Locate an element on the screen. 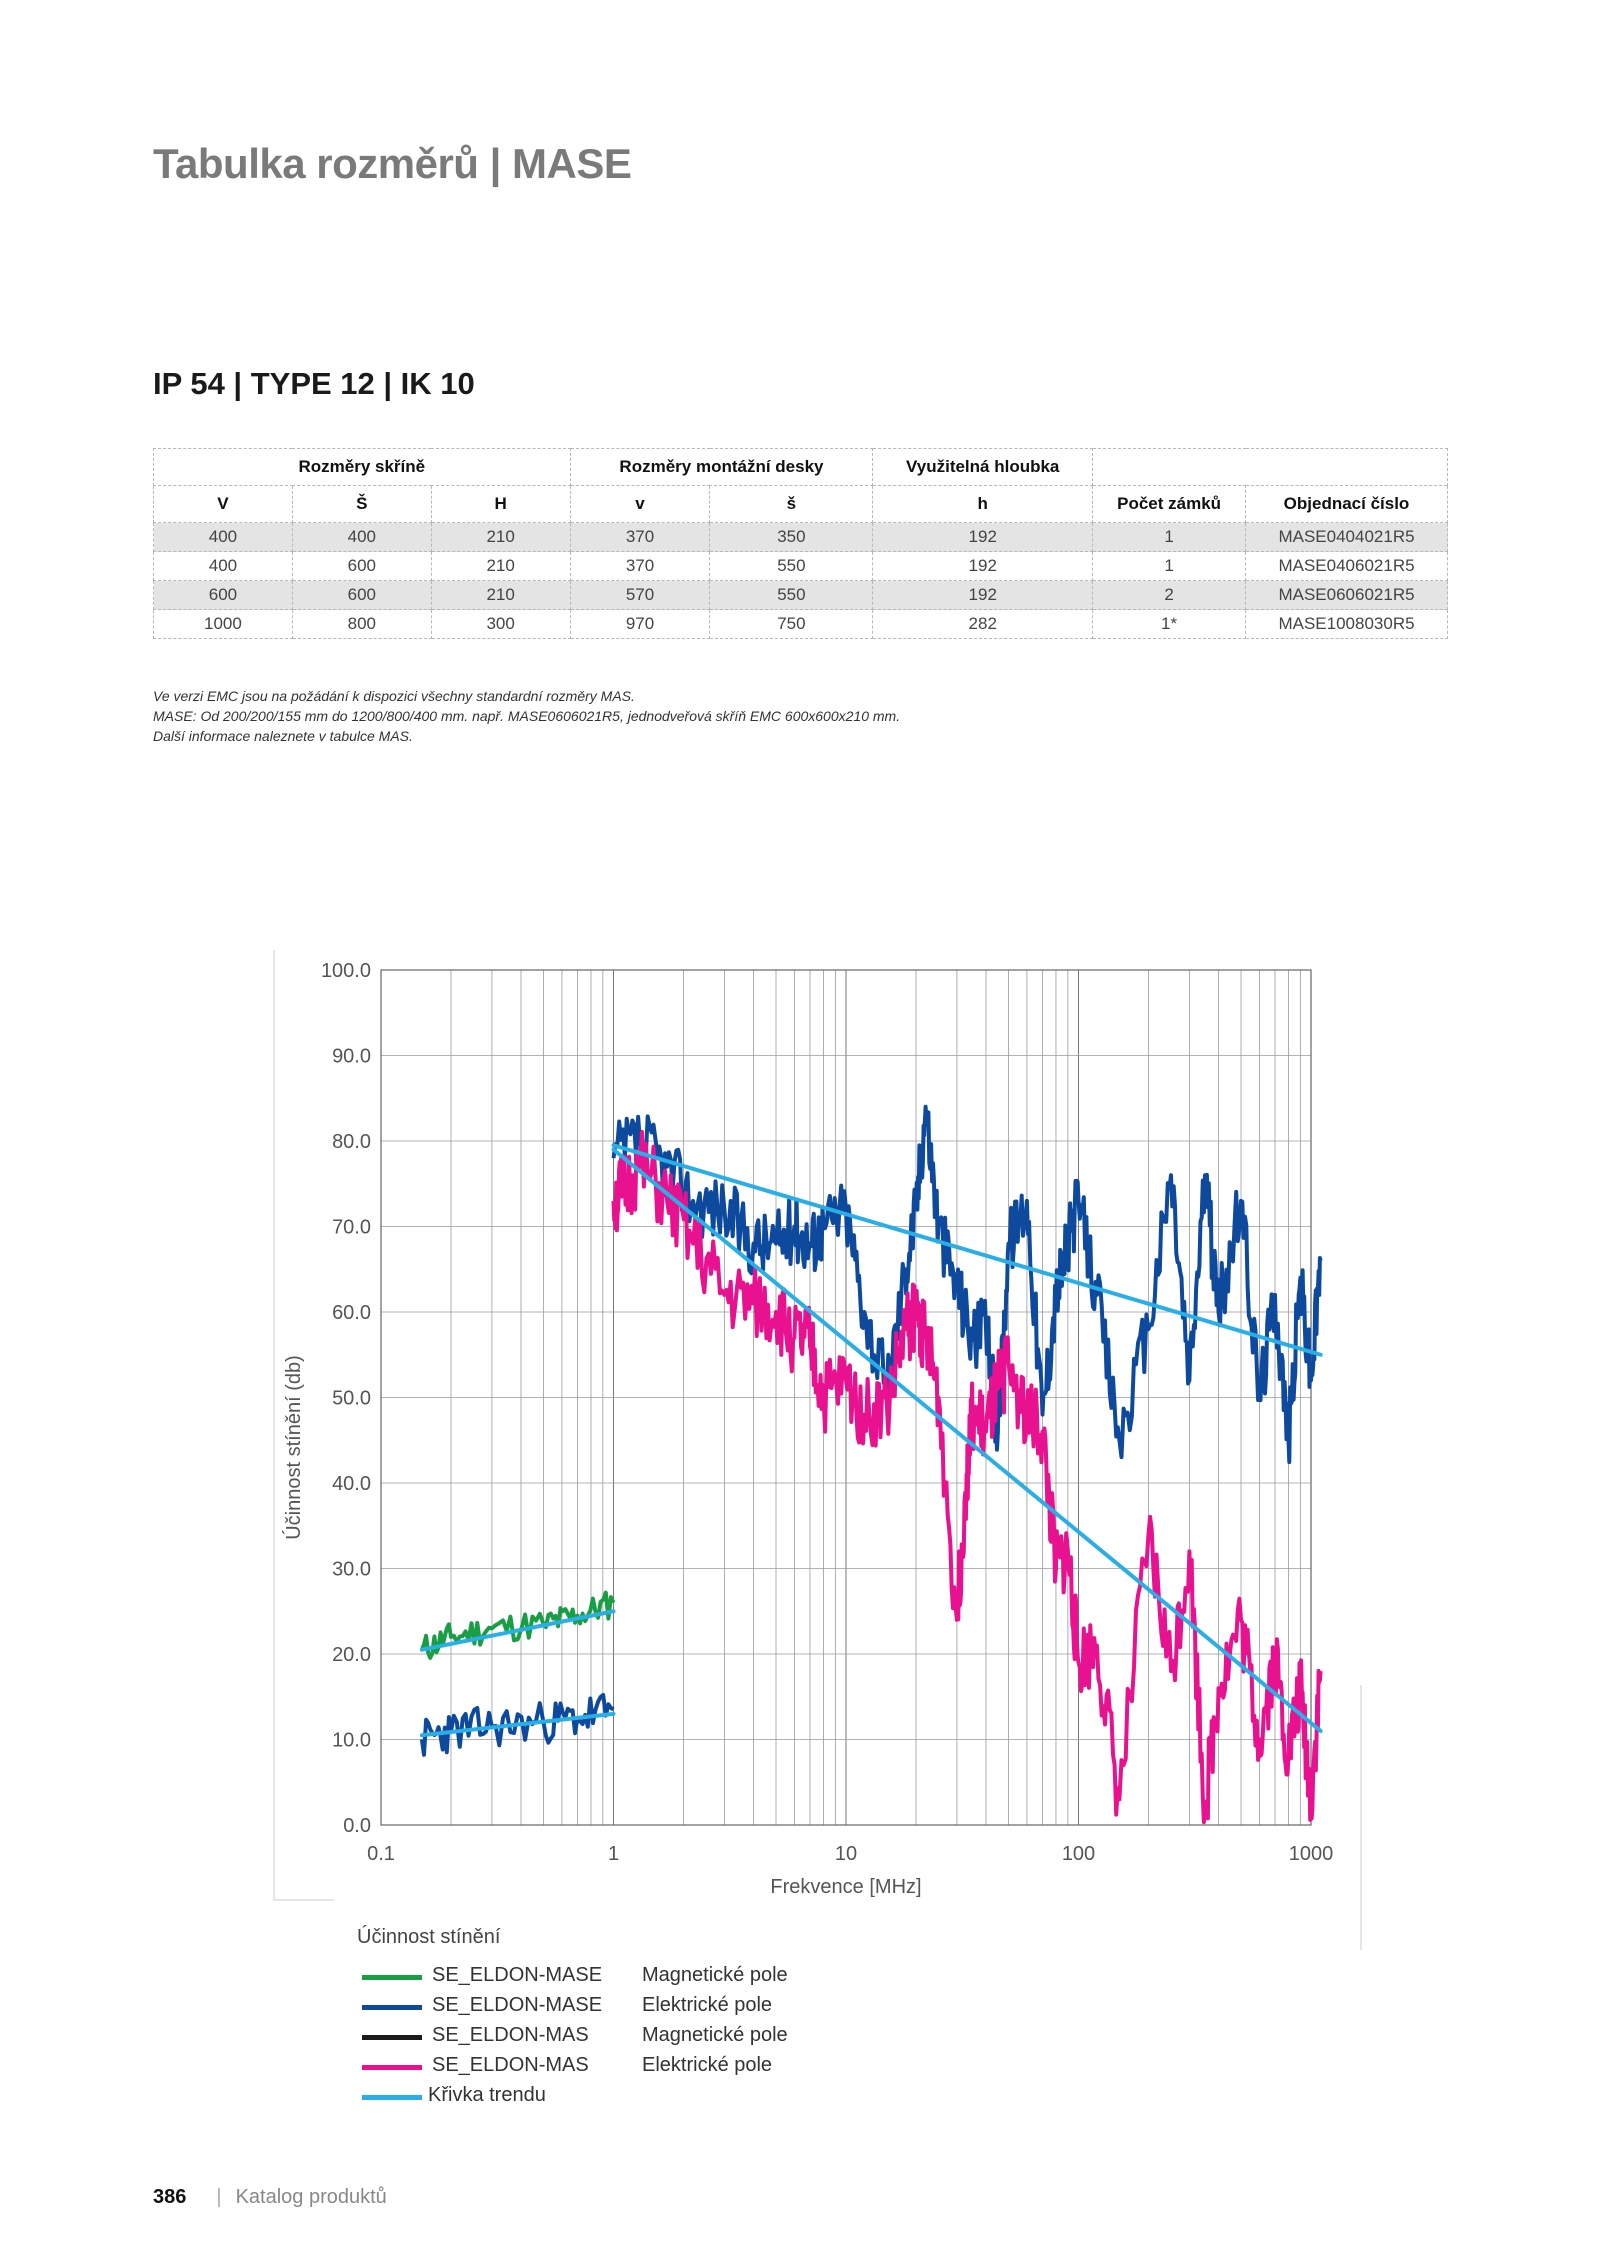 The width and height of the screenshot is (1600, 2263). y-tick-label: 30.0 is located at coordinates (351, 1570).